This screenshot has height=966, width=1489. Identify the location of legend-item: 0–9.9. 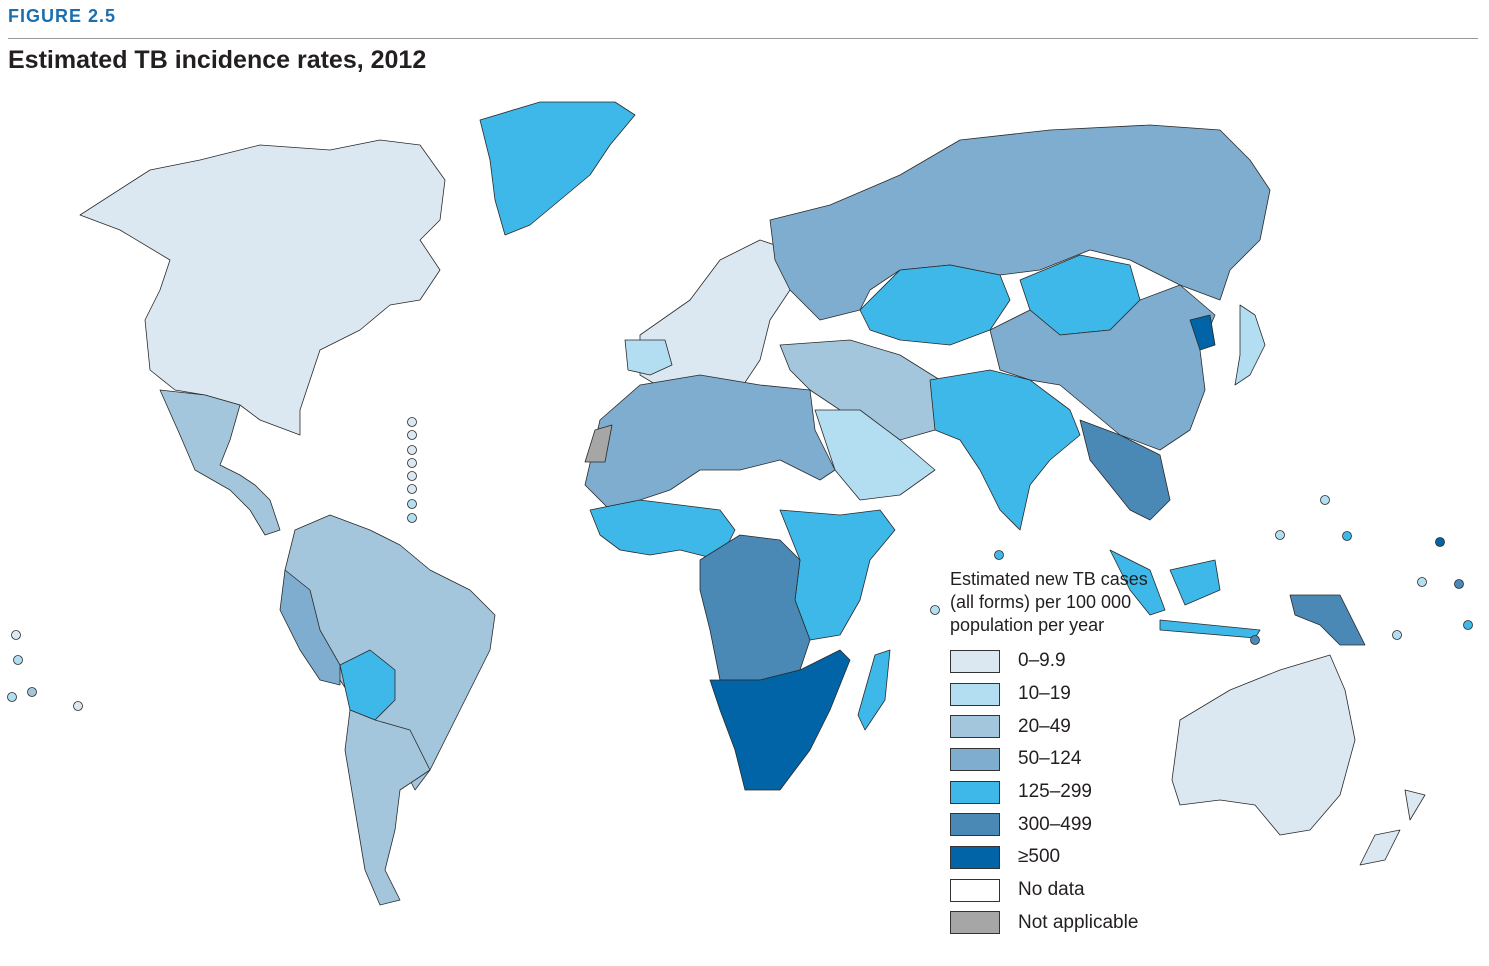
(1060, 661).